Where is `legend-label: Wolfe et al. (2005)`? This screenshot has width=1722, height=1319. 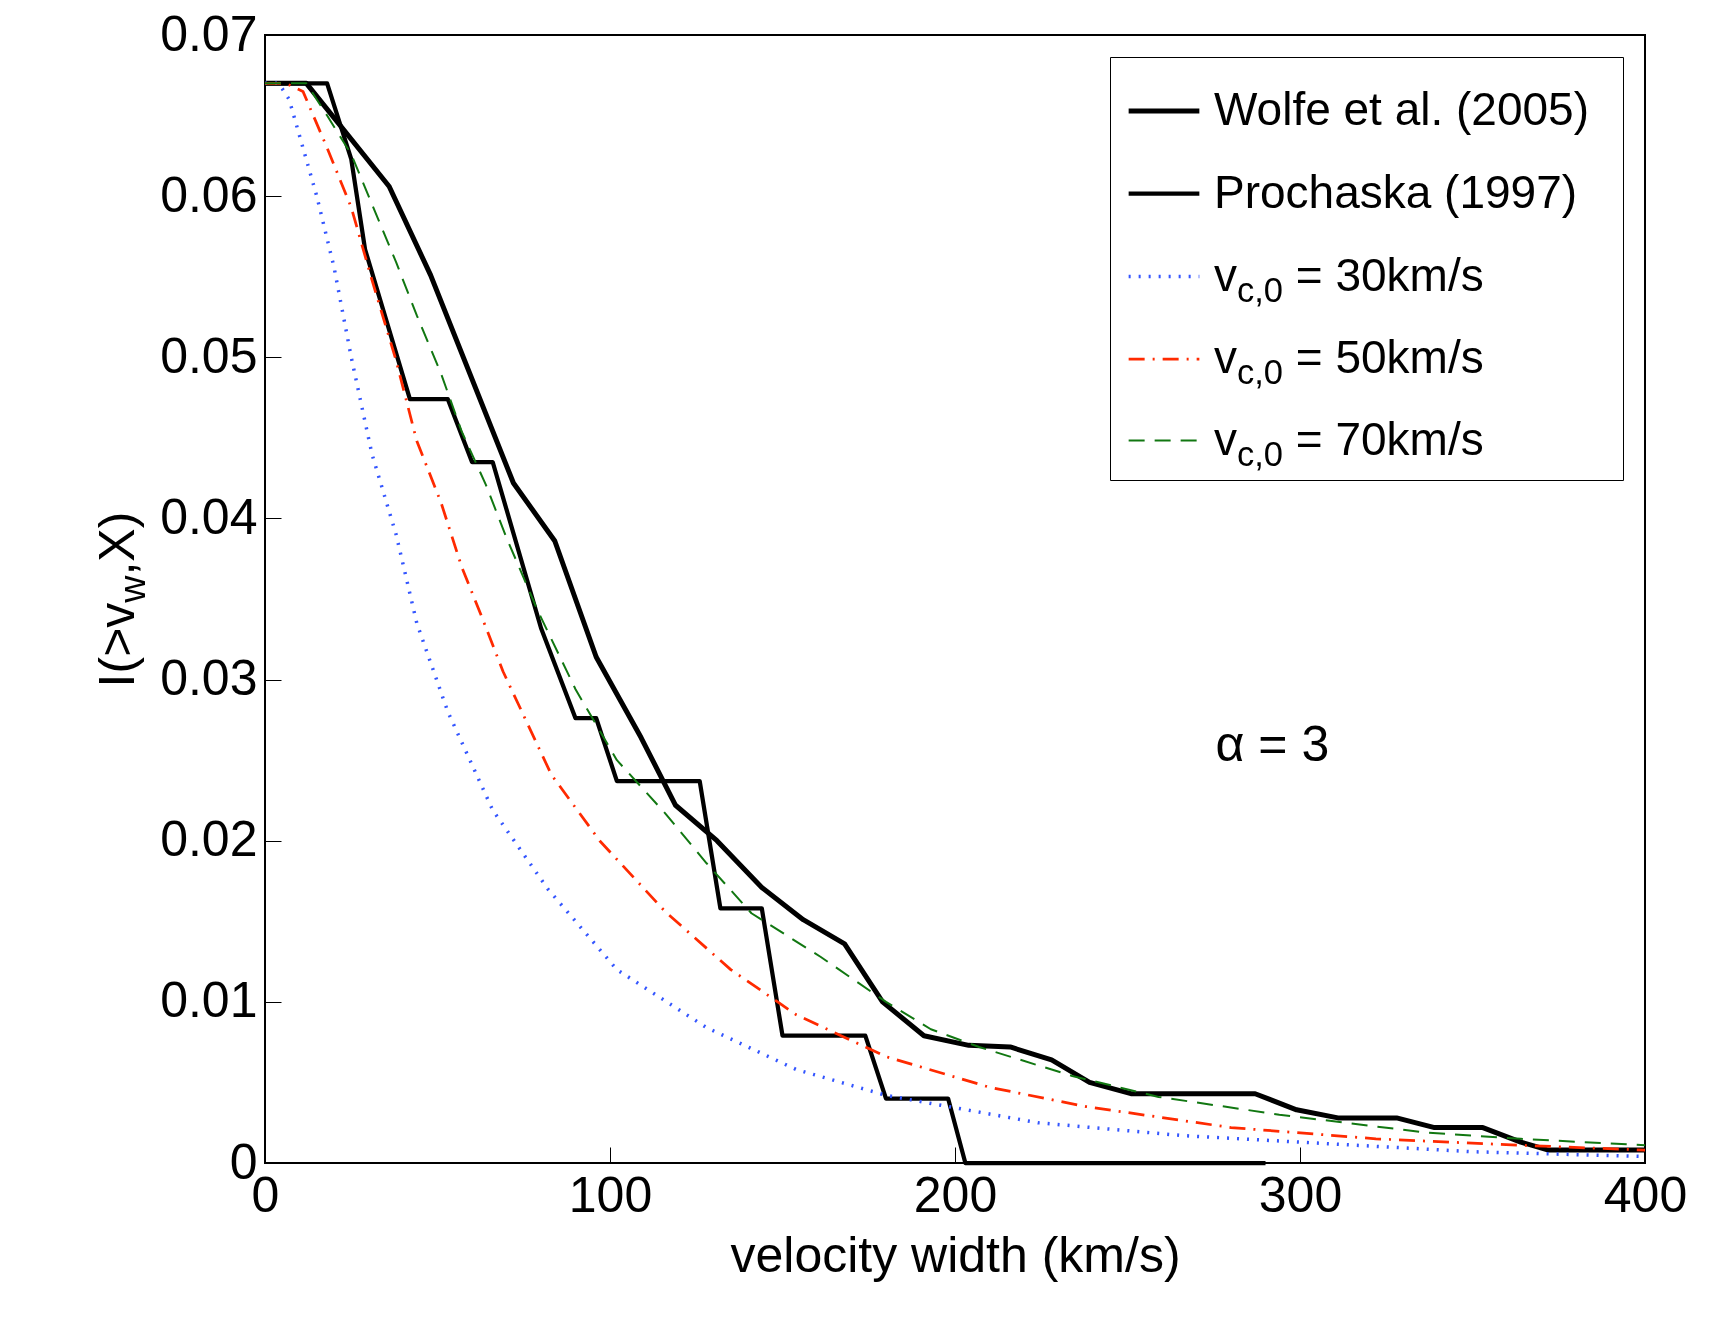
legend-label: Wolfe et al. (2005) is located at coordinates (1402, 109).